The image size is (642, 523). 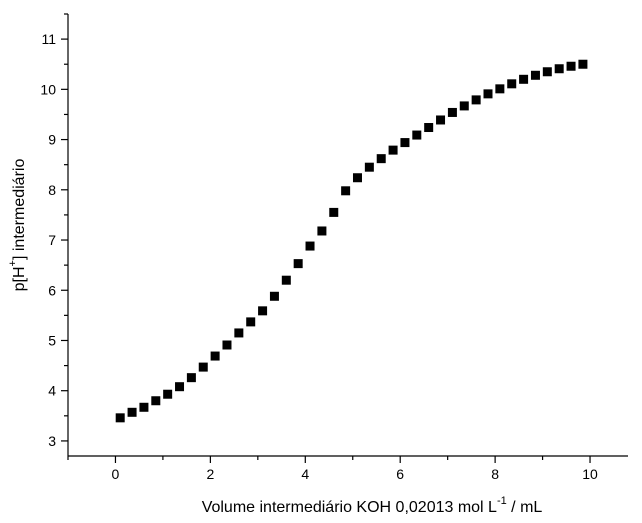 What do you see at coordinates (52, 391) in the screenshot?
I see `y-tick-label: 4` at bounding box center [52, 391].